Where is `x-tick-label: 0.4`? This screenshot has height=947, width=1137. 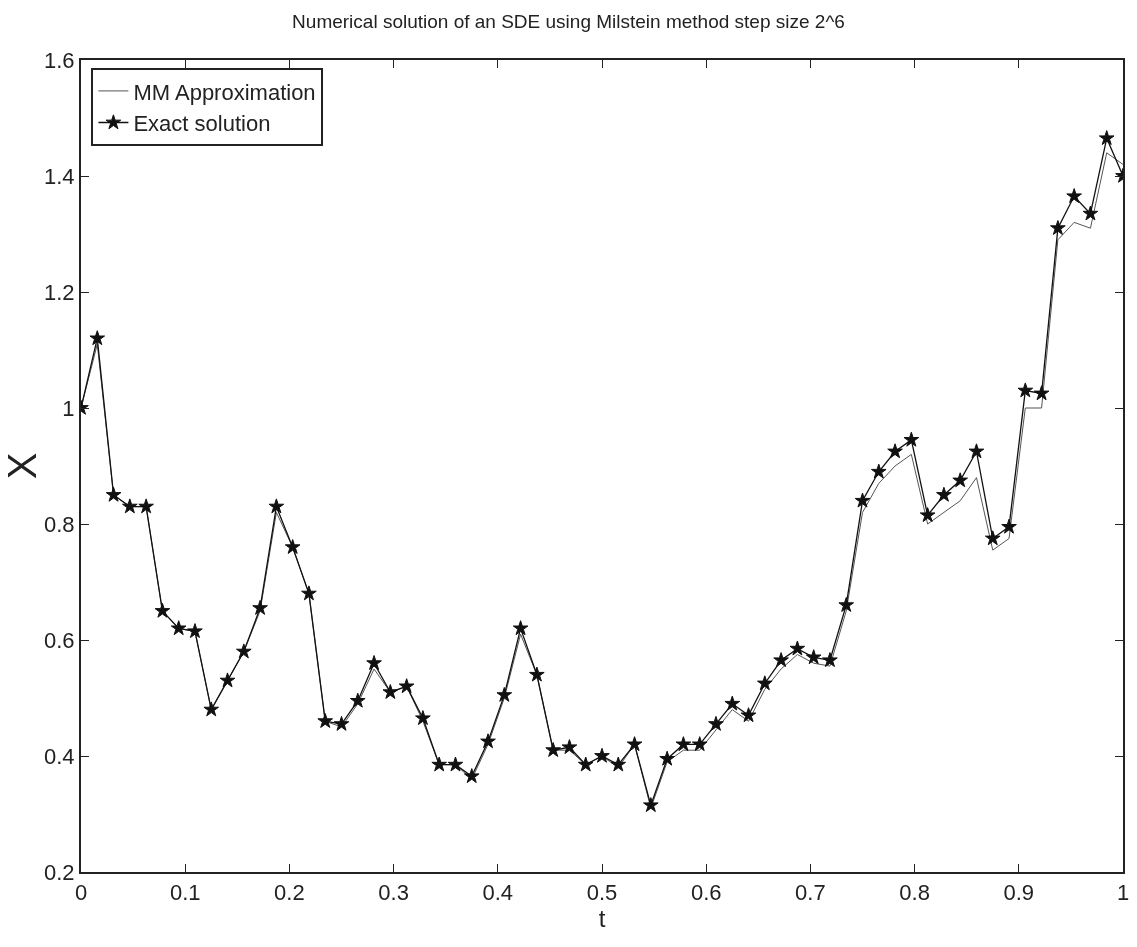
x-tick-label: 0.4 is located at coordinates (498, 893).